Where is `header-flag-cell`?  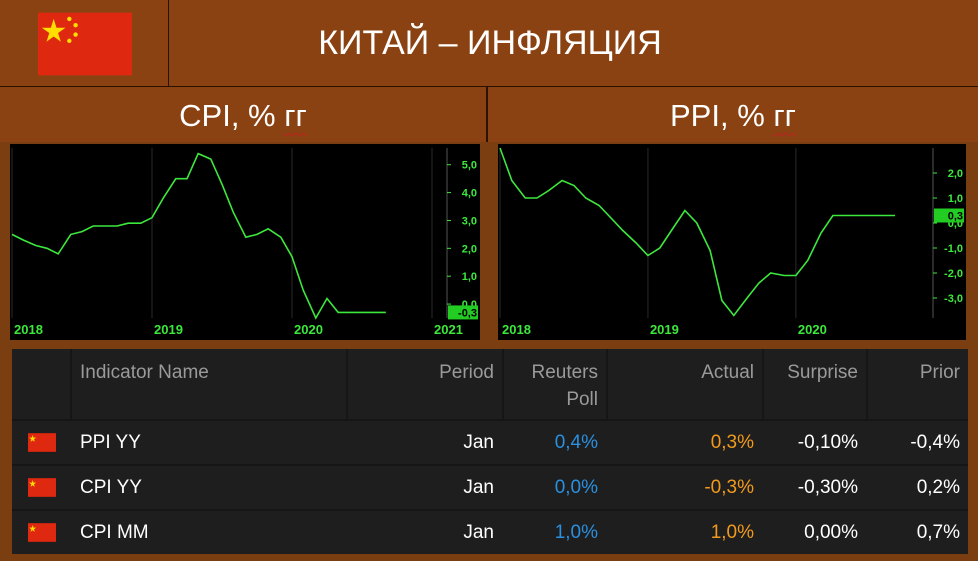 header-flag-cell is located at coordinates (41, 384).